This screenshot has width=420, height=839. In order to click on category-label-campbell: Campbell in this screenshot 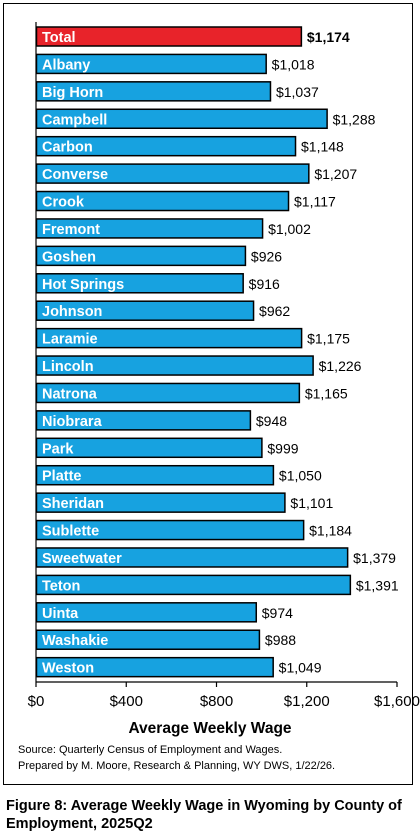, I will do `click(74, 120)`.